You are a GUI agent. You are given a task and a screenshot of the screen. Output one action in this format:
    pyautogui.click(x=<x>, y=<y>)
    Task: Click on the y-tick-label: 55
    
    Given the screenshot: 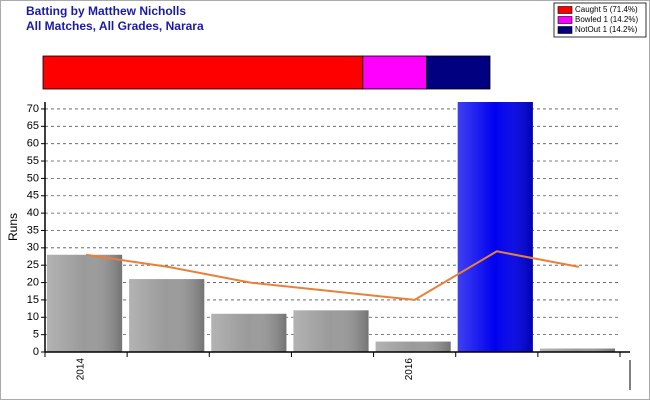 What is the action you would take?
    pyautogui.click(x=33, y=161)
    